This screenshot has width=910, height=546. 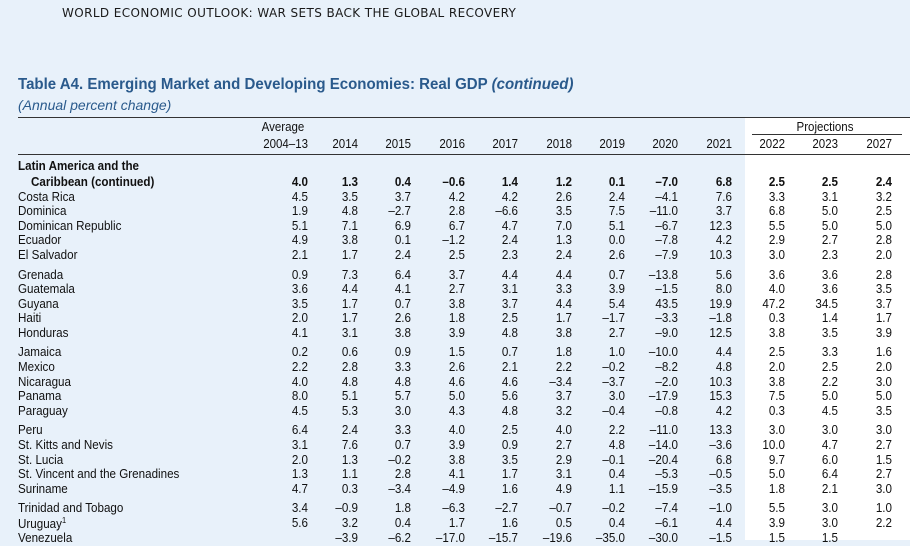 I want to click on table-cell: 4.8, so click(x=509, y=333).